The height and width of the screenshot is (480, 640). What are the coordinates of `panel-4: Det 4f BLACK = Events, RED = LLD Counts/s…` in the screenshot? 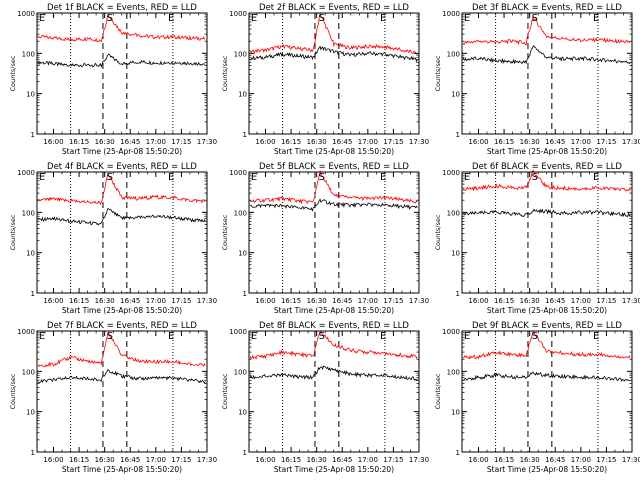 It's located at (113, 238).